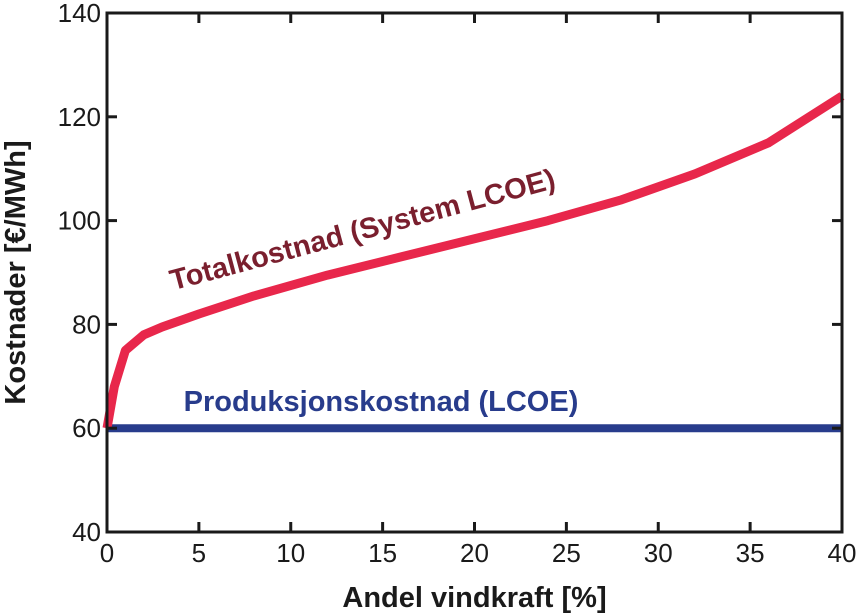 This screenshot has width=860, height=614. Describe the element at coordinates (86, 428) in the screenshot. I see `y-tick-label: 60` at that location.